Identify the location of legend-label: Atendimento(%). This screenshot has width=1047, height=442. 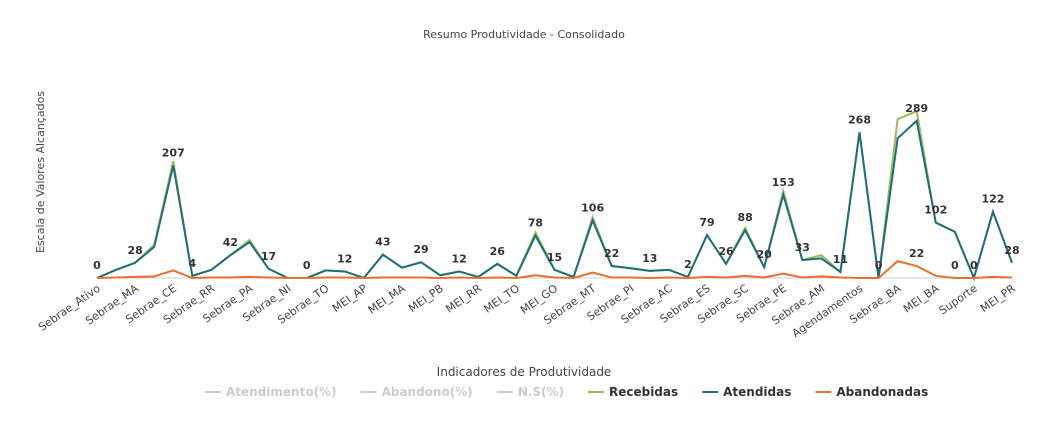
(281, 392).